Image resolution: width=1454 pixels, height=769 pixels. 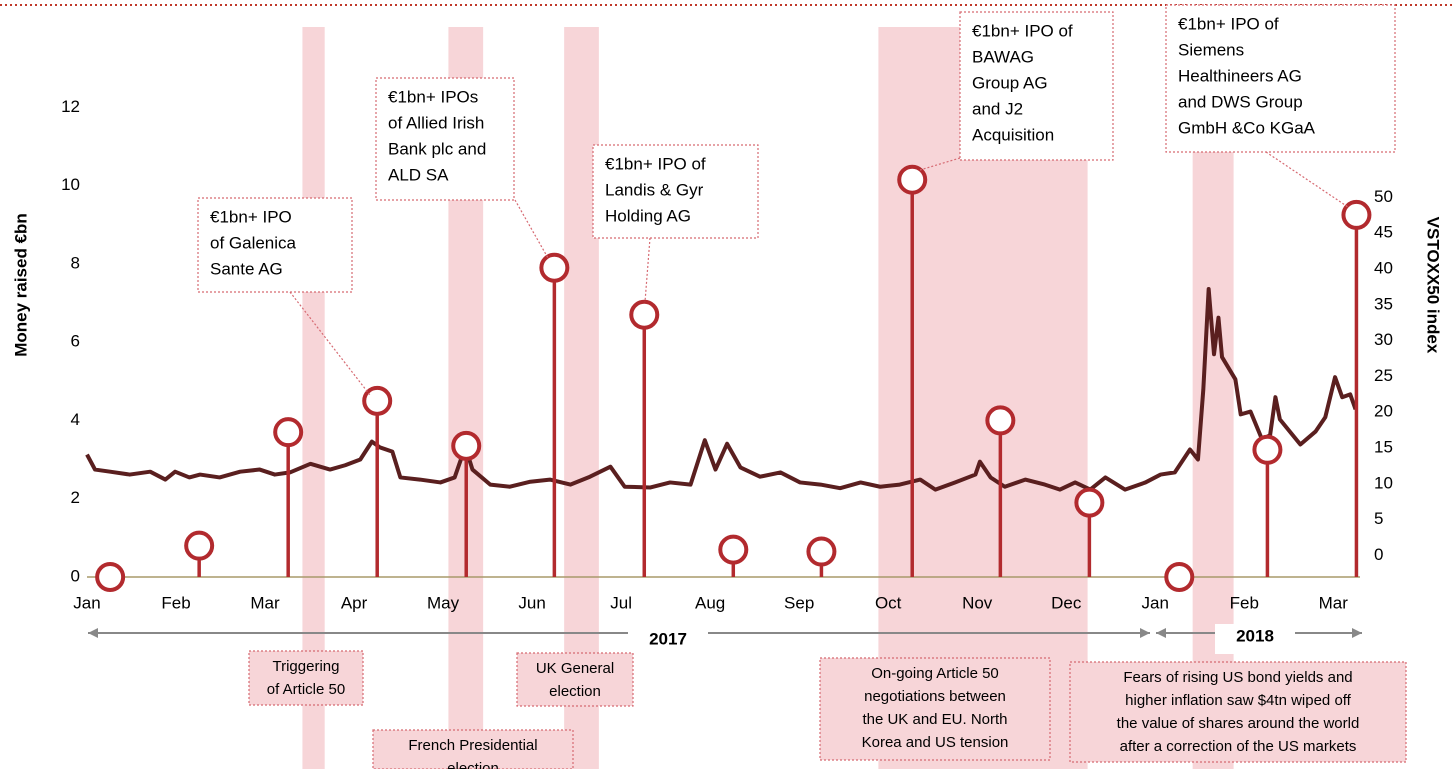 What do you see at coordinates (246, 268) in the screenshot?
I see `callout-text: Sante AG` at bounding box center [246, 268].